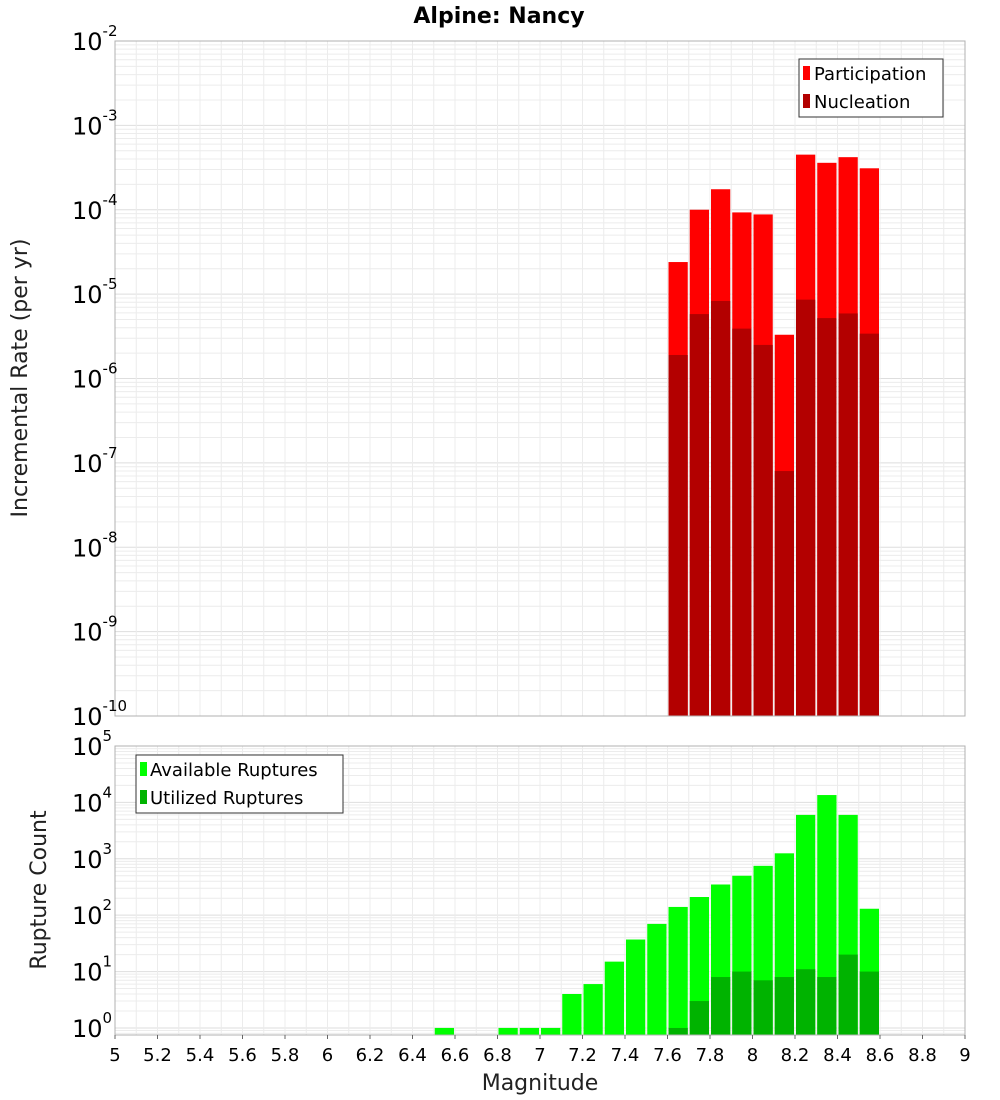 Image resolution: width=1000 pixels, height=1100 pixels. I want to click on x-tick-label: 7.8, so click(710, 1055).